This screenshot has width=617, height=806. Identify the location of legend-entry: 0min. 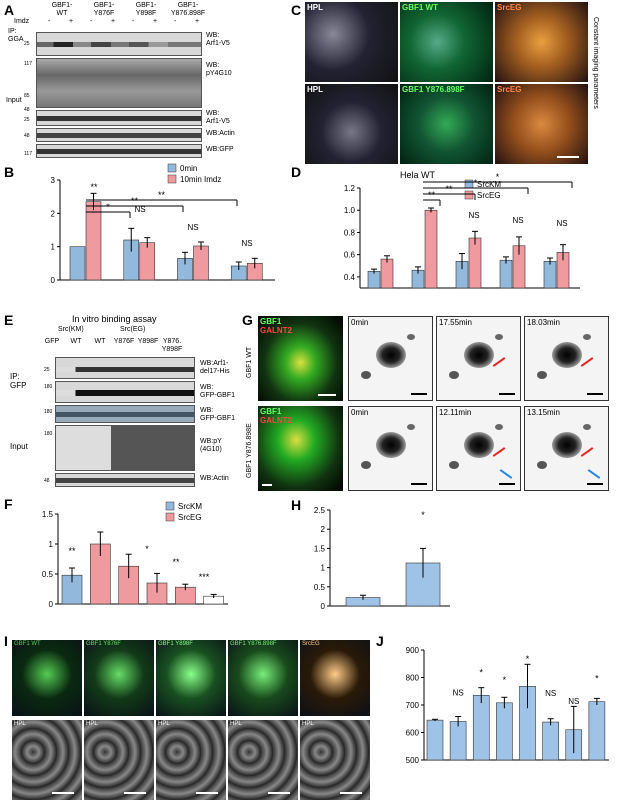
(188, 168).